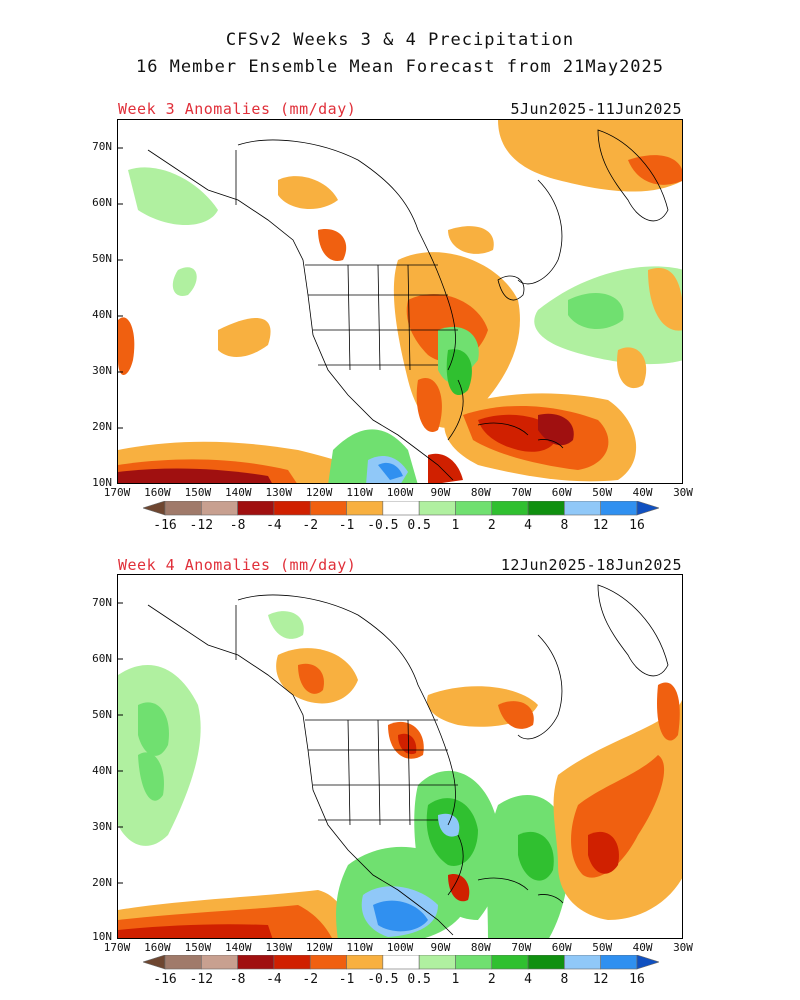 The height and width of the screenshot is (1000, 800). I want to click on colorbar-label: -1, so click(346, 979).